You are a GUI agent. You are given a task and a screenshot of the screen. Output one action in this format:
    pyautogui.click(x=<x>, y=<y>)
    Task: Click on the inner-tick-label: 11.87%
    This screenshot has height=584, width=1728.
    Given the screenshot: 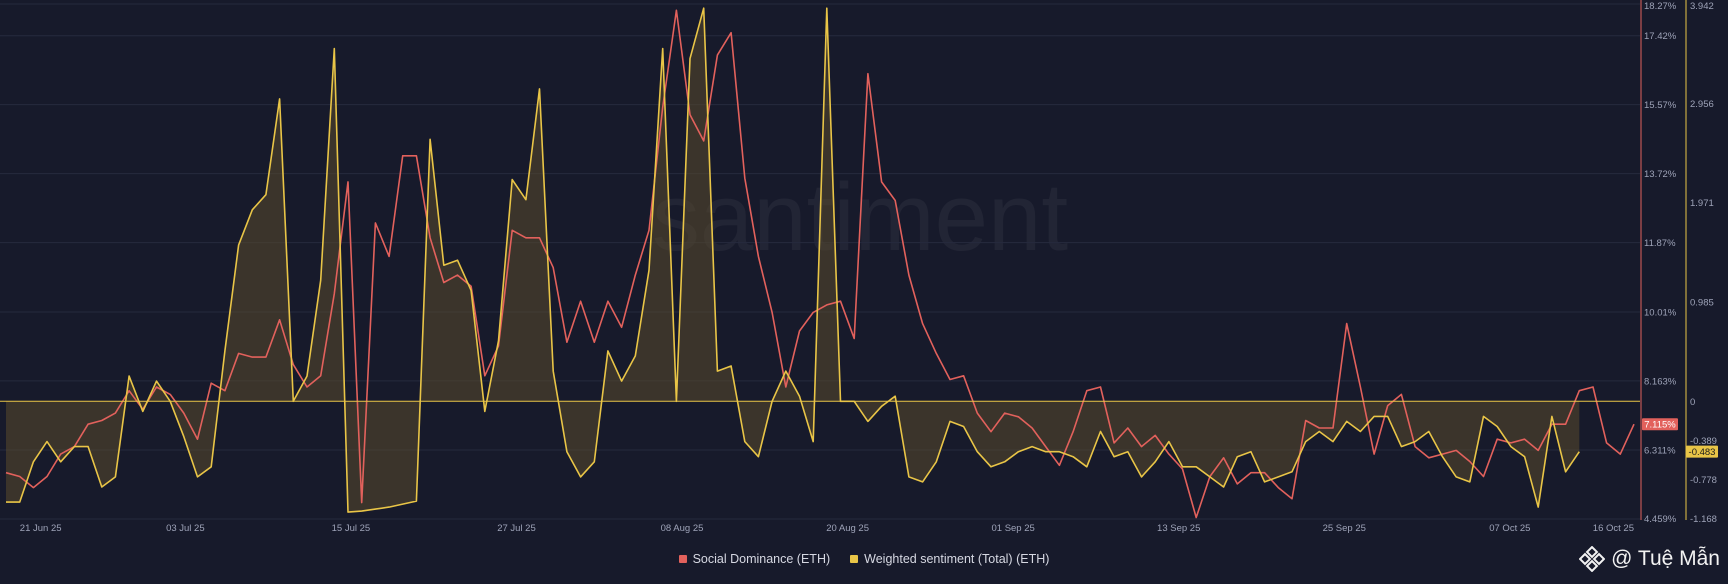 What is the action you would take?
    pyautogui.click(x=1660, y=243)
    